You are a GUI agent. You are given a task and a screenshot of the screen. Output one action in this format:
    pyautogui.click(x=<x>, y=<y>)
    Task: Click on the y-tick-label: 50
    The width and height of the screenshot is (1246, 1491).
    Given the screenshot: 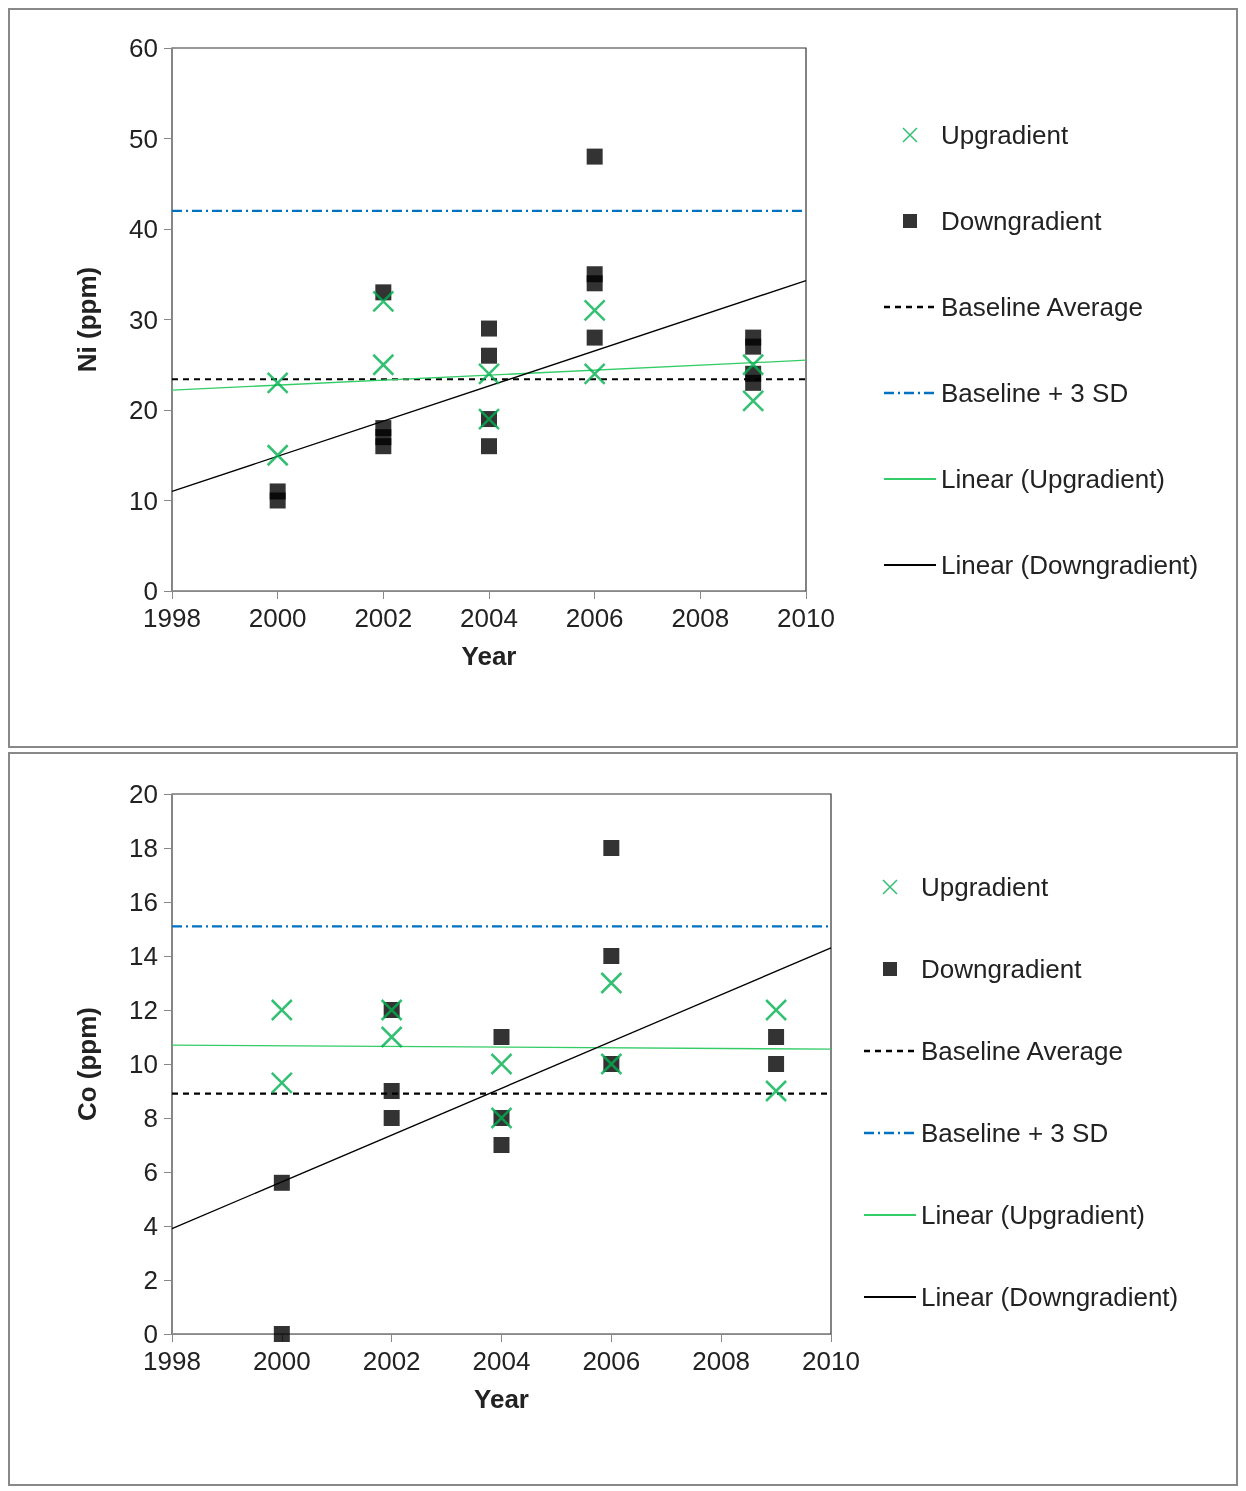 What is the action you would take?
    pyautogui.click(x=143, y=138)
    